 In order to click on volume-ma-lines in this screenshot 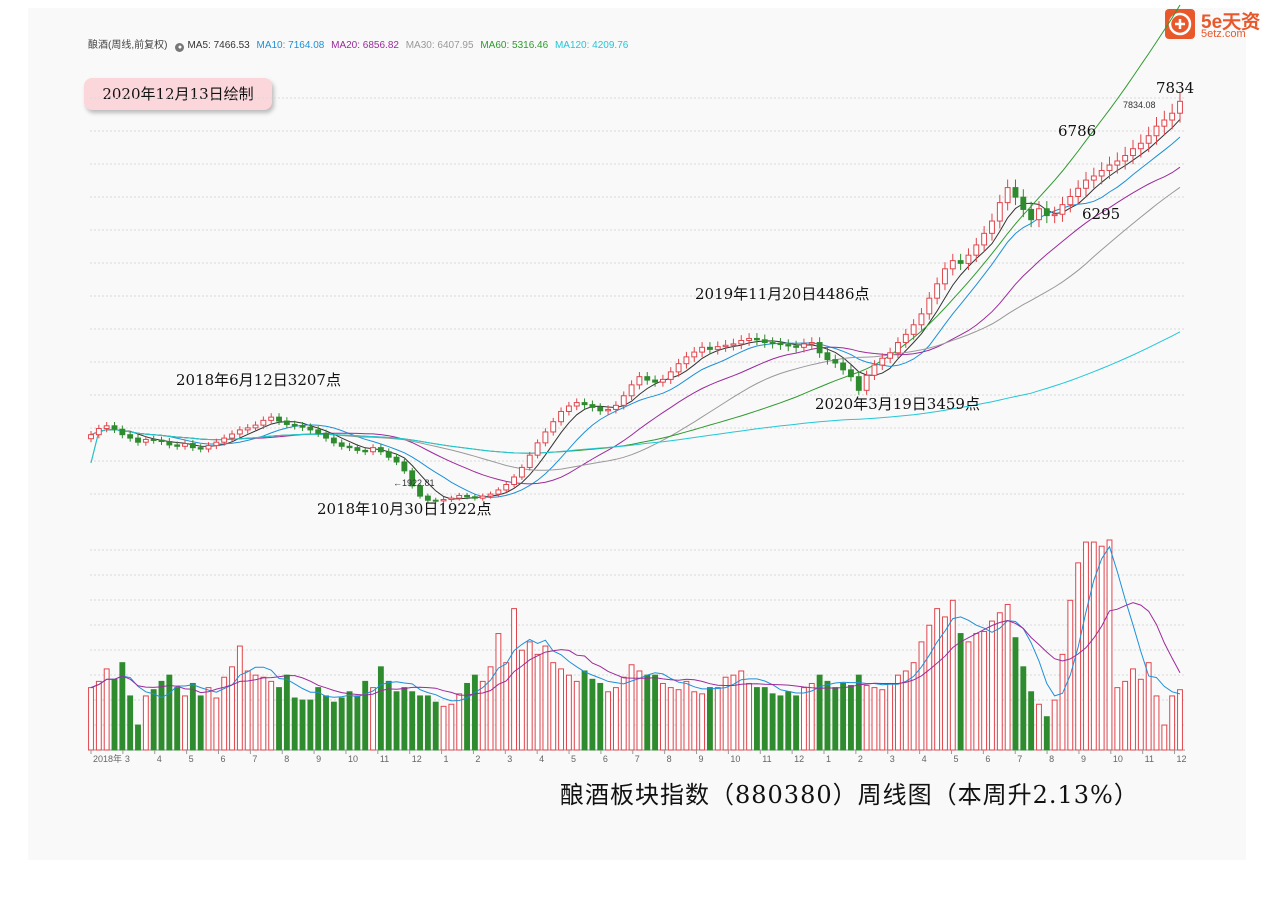, I will do `click(635, 623)`.